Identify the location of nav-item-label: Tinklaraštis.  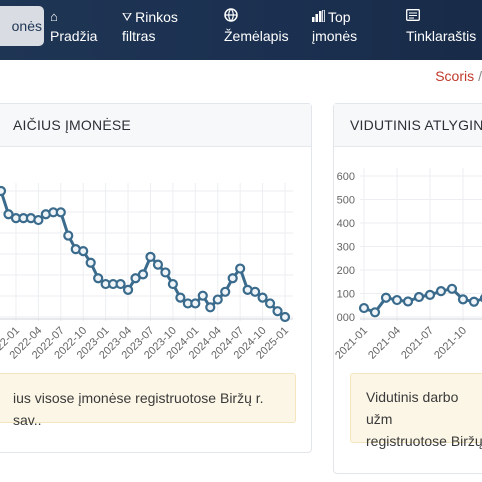
(441, 36).